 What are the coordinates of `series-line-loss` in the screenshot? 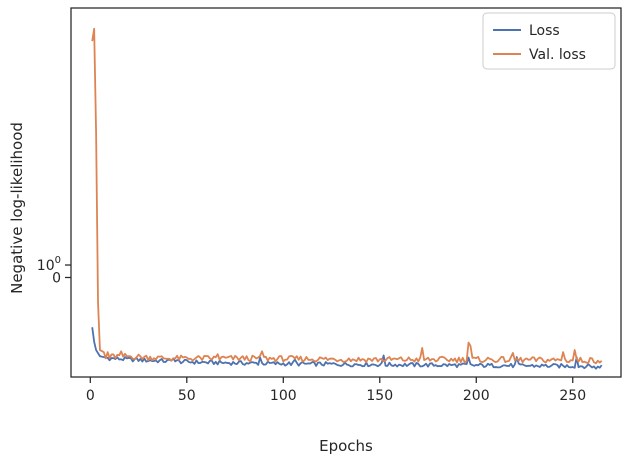 It's located at (347, 348).